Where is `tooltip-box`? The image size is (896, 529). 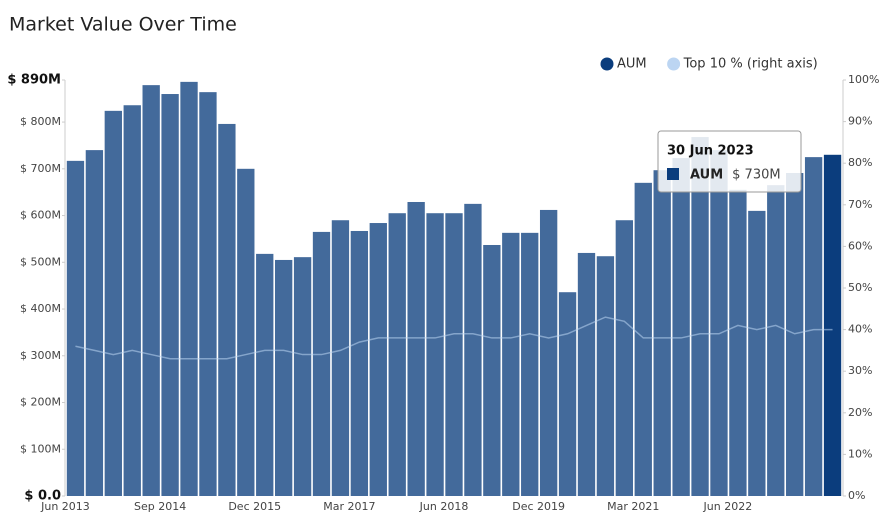
tooltip-box is located at coordinates (729, 161).